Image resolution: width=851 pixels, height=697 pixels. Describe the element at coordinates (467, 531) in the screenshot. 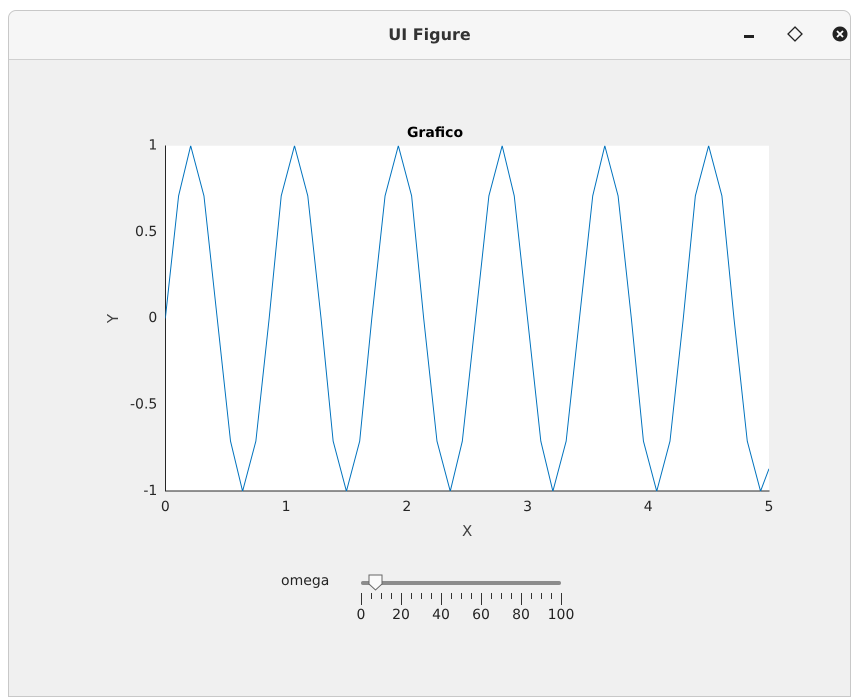

I see `x-axis-title: X` at that location.